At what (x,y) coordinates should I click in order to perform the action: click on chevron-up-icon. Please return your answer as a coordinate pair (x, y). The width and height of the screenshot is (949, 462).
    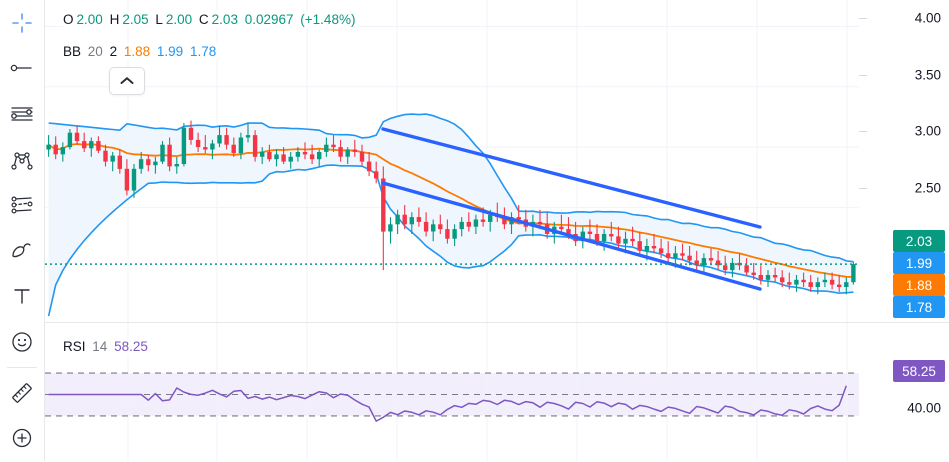
    Looking at the image, I should click on (127, 80).